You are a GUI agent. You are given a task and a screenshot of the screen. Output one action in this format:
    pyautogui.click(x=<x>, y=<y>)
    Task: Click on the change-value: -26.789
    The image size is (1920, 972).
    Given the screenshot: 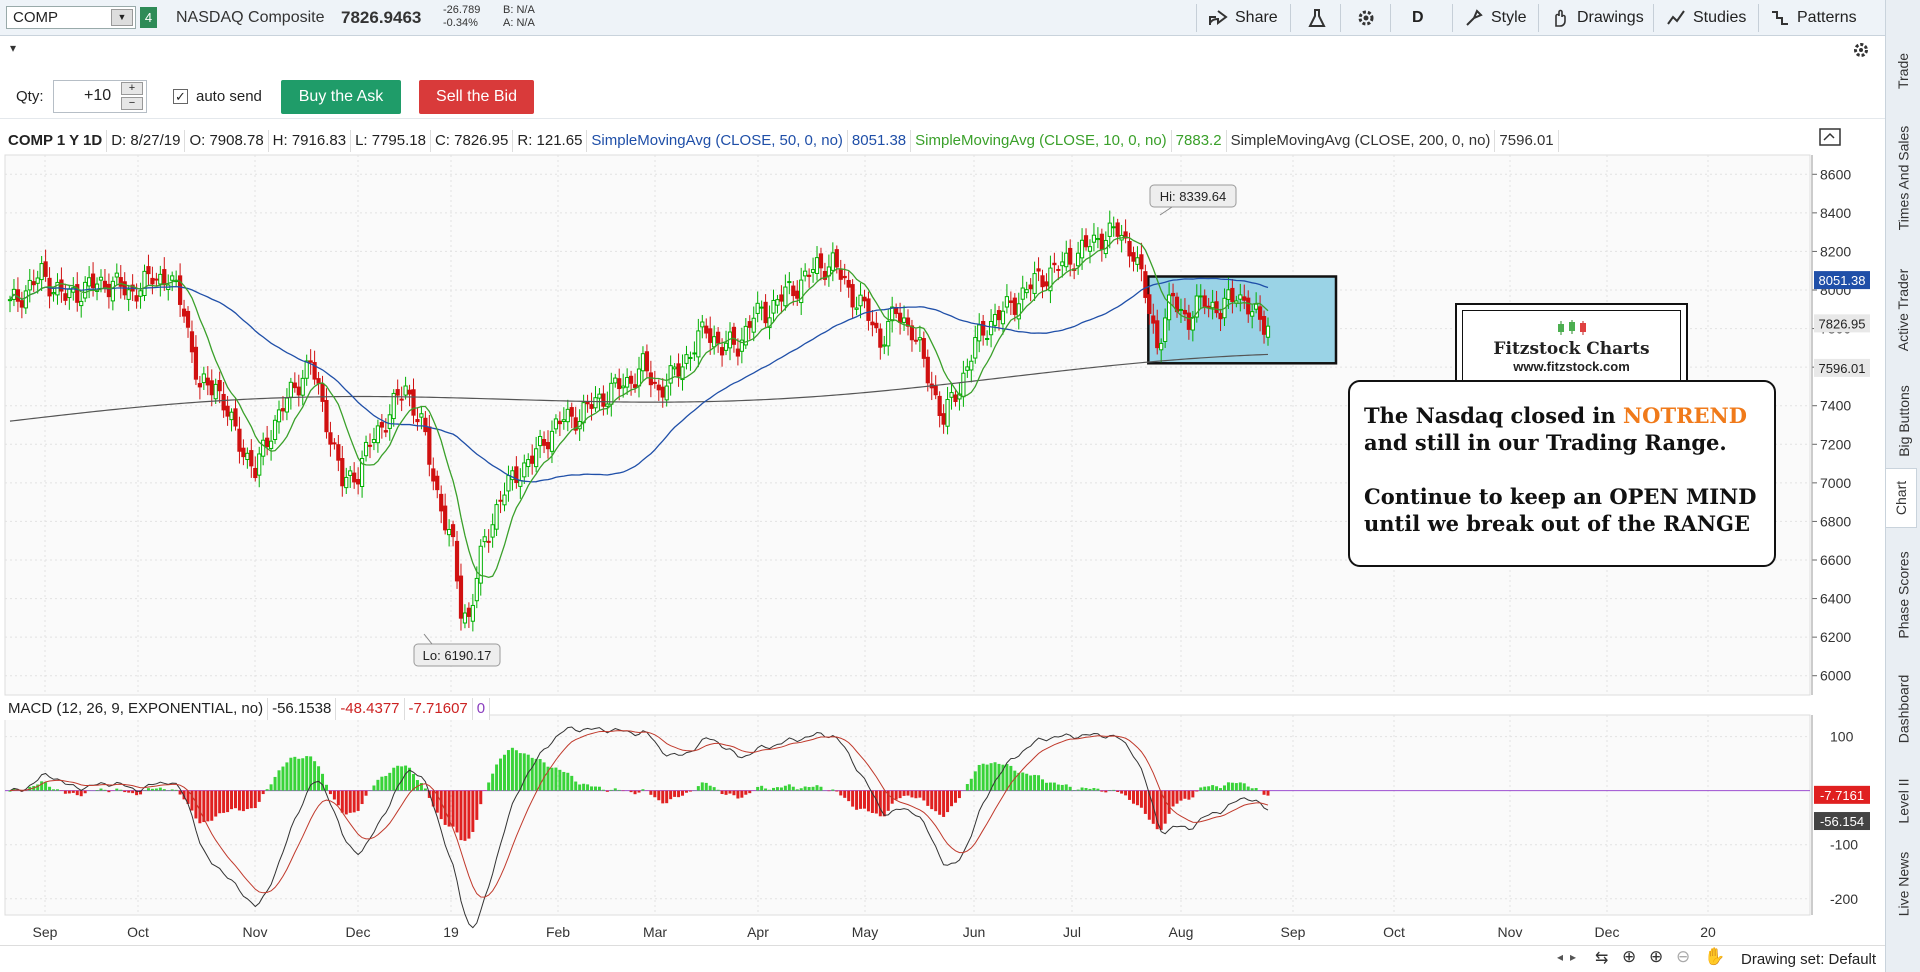 What is the action you would take?
    pyautogui.click(x=462, y=10)
    